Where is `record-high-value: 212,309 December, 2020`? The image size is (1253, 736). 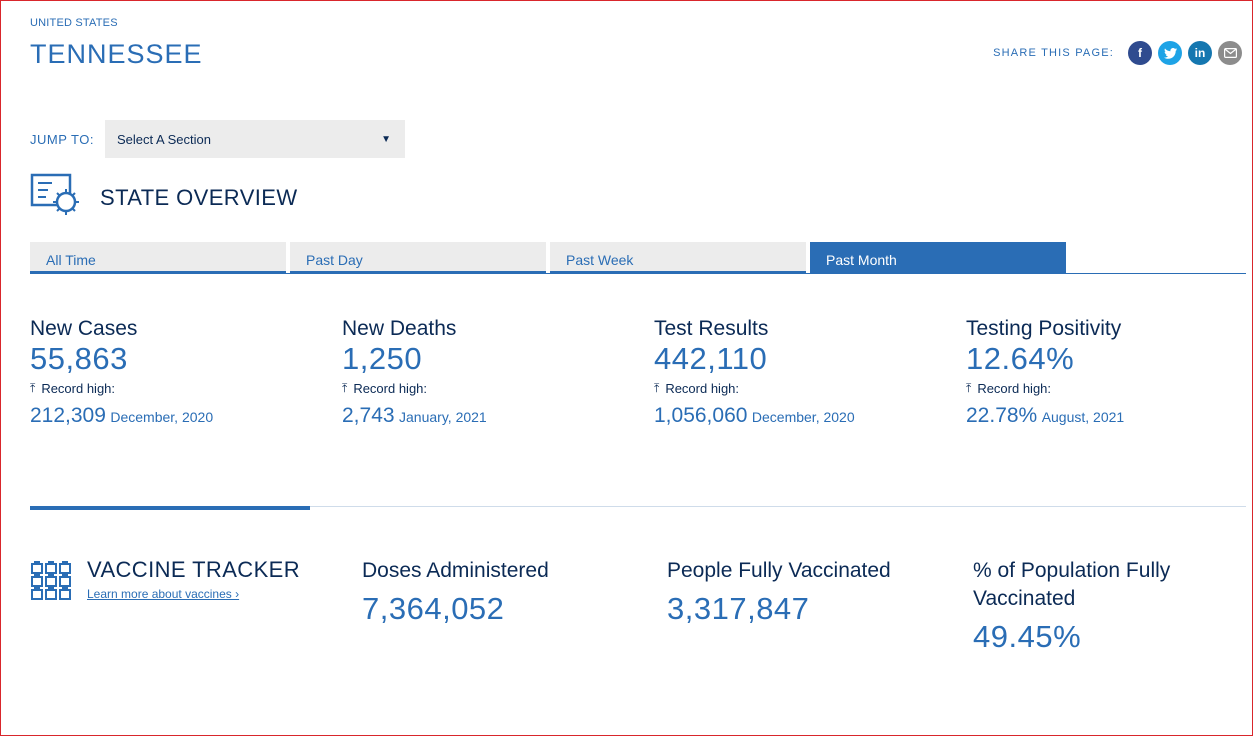
record-high-value: 212,309 December, 2020 is located at coordinates (122, 415).